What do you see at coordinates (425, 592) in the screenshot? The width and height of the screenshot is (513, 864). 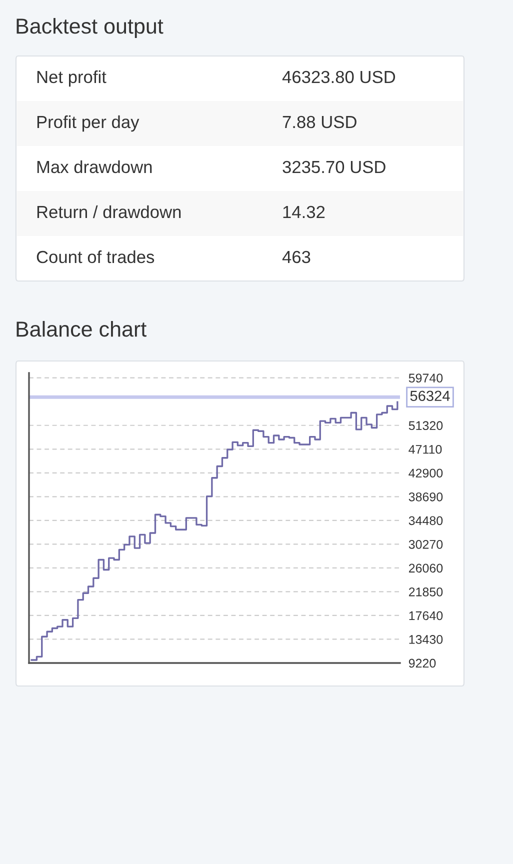 I see `y-tick-label: 21850` at bounding box center [425, 592].